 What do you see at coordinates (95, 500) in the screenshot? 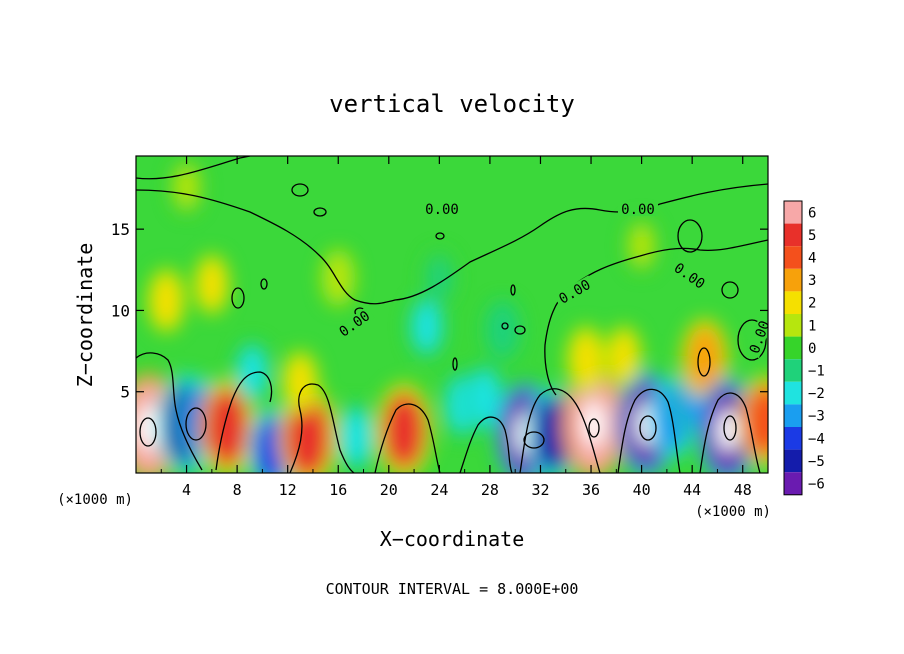
I see `x-unit-left: (×1000 m)` at bounding box center [95, 500].